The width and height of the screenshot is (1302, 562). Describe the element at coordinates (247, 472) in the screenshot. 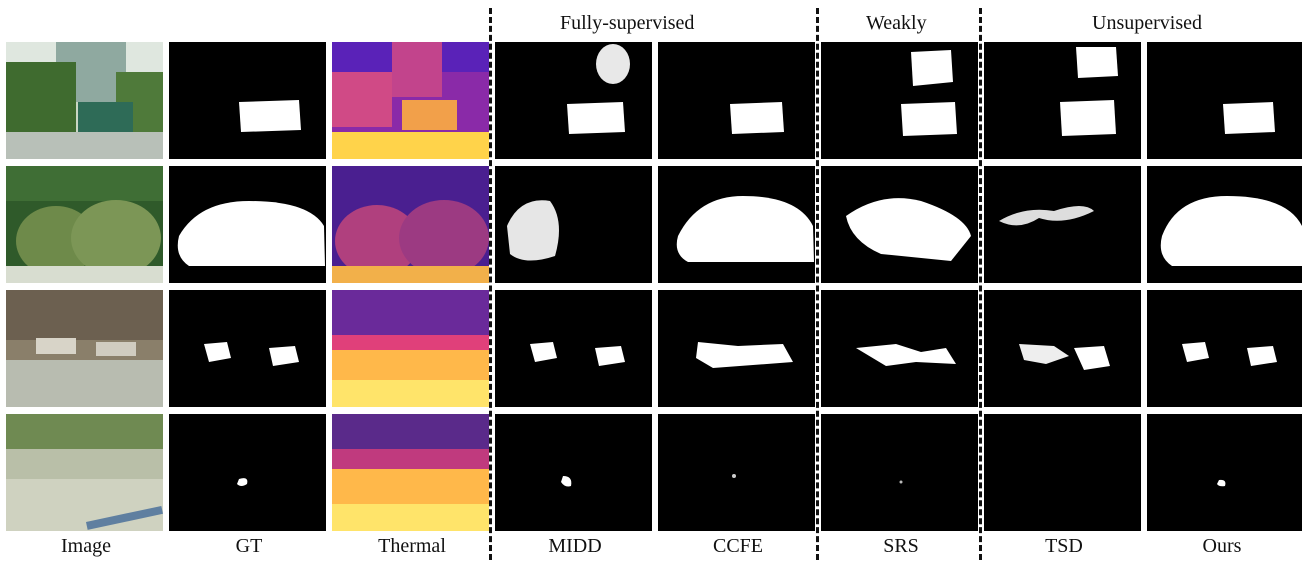

I see `cell-gt-row4` at that location.